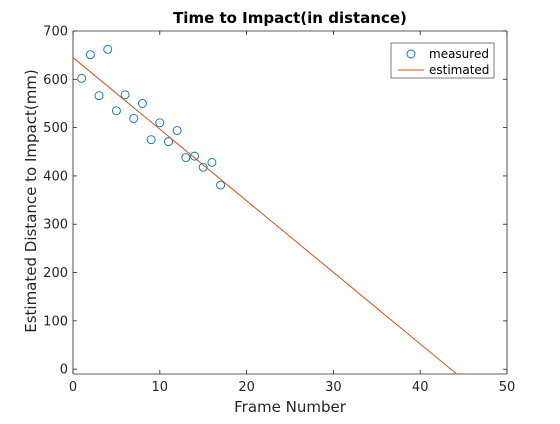 Image resolution: width=560 pixels, height=424 pixels. Describe the element at coordinates (31, 201) in the screenshot. I see `y-axis-label: Estimated Distance to Impact(mm)` at that location.